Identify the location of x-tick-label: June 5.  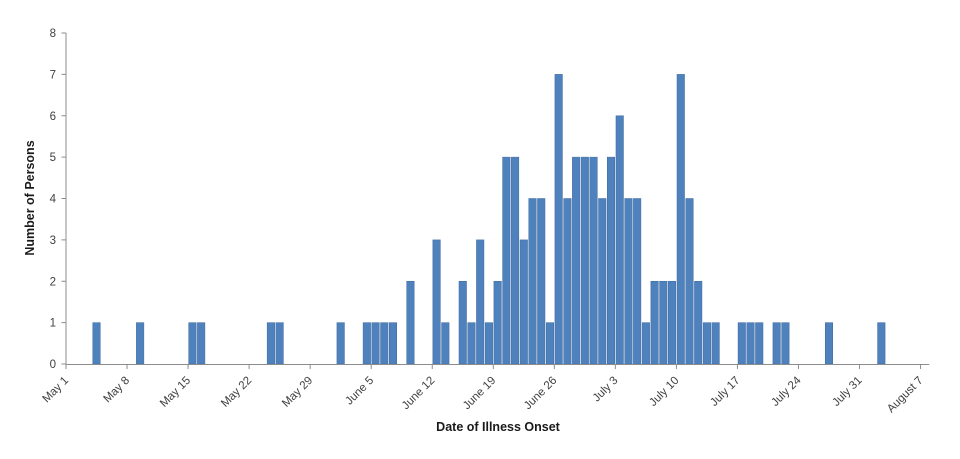
(359, 391).